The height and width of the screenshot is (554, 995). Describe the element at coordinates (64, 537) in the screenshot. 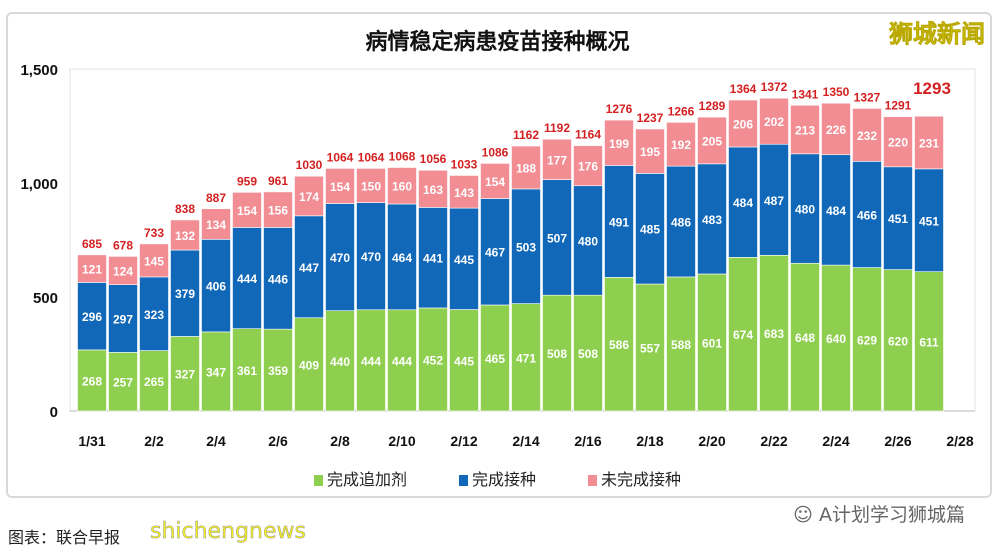

I see `source-caption: 图表：联合早报` at that location.